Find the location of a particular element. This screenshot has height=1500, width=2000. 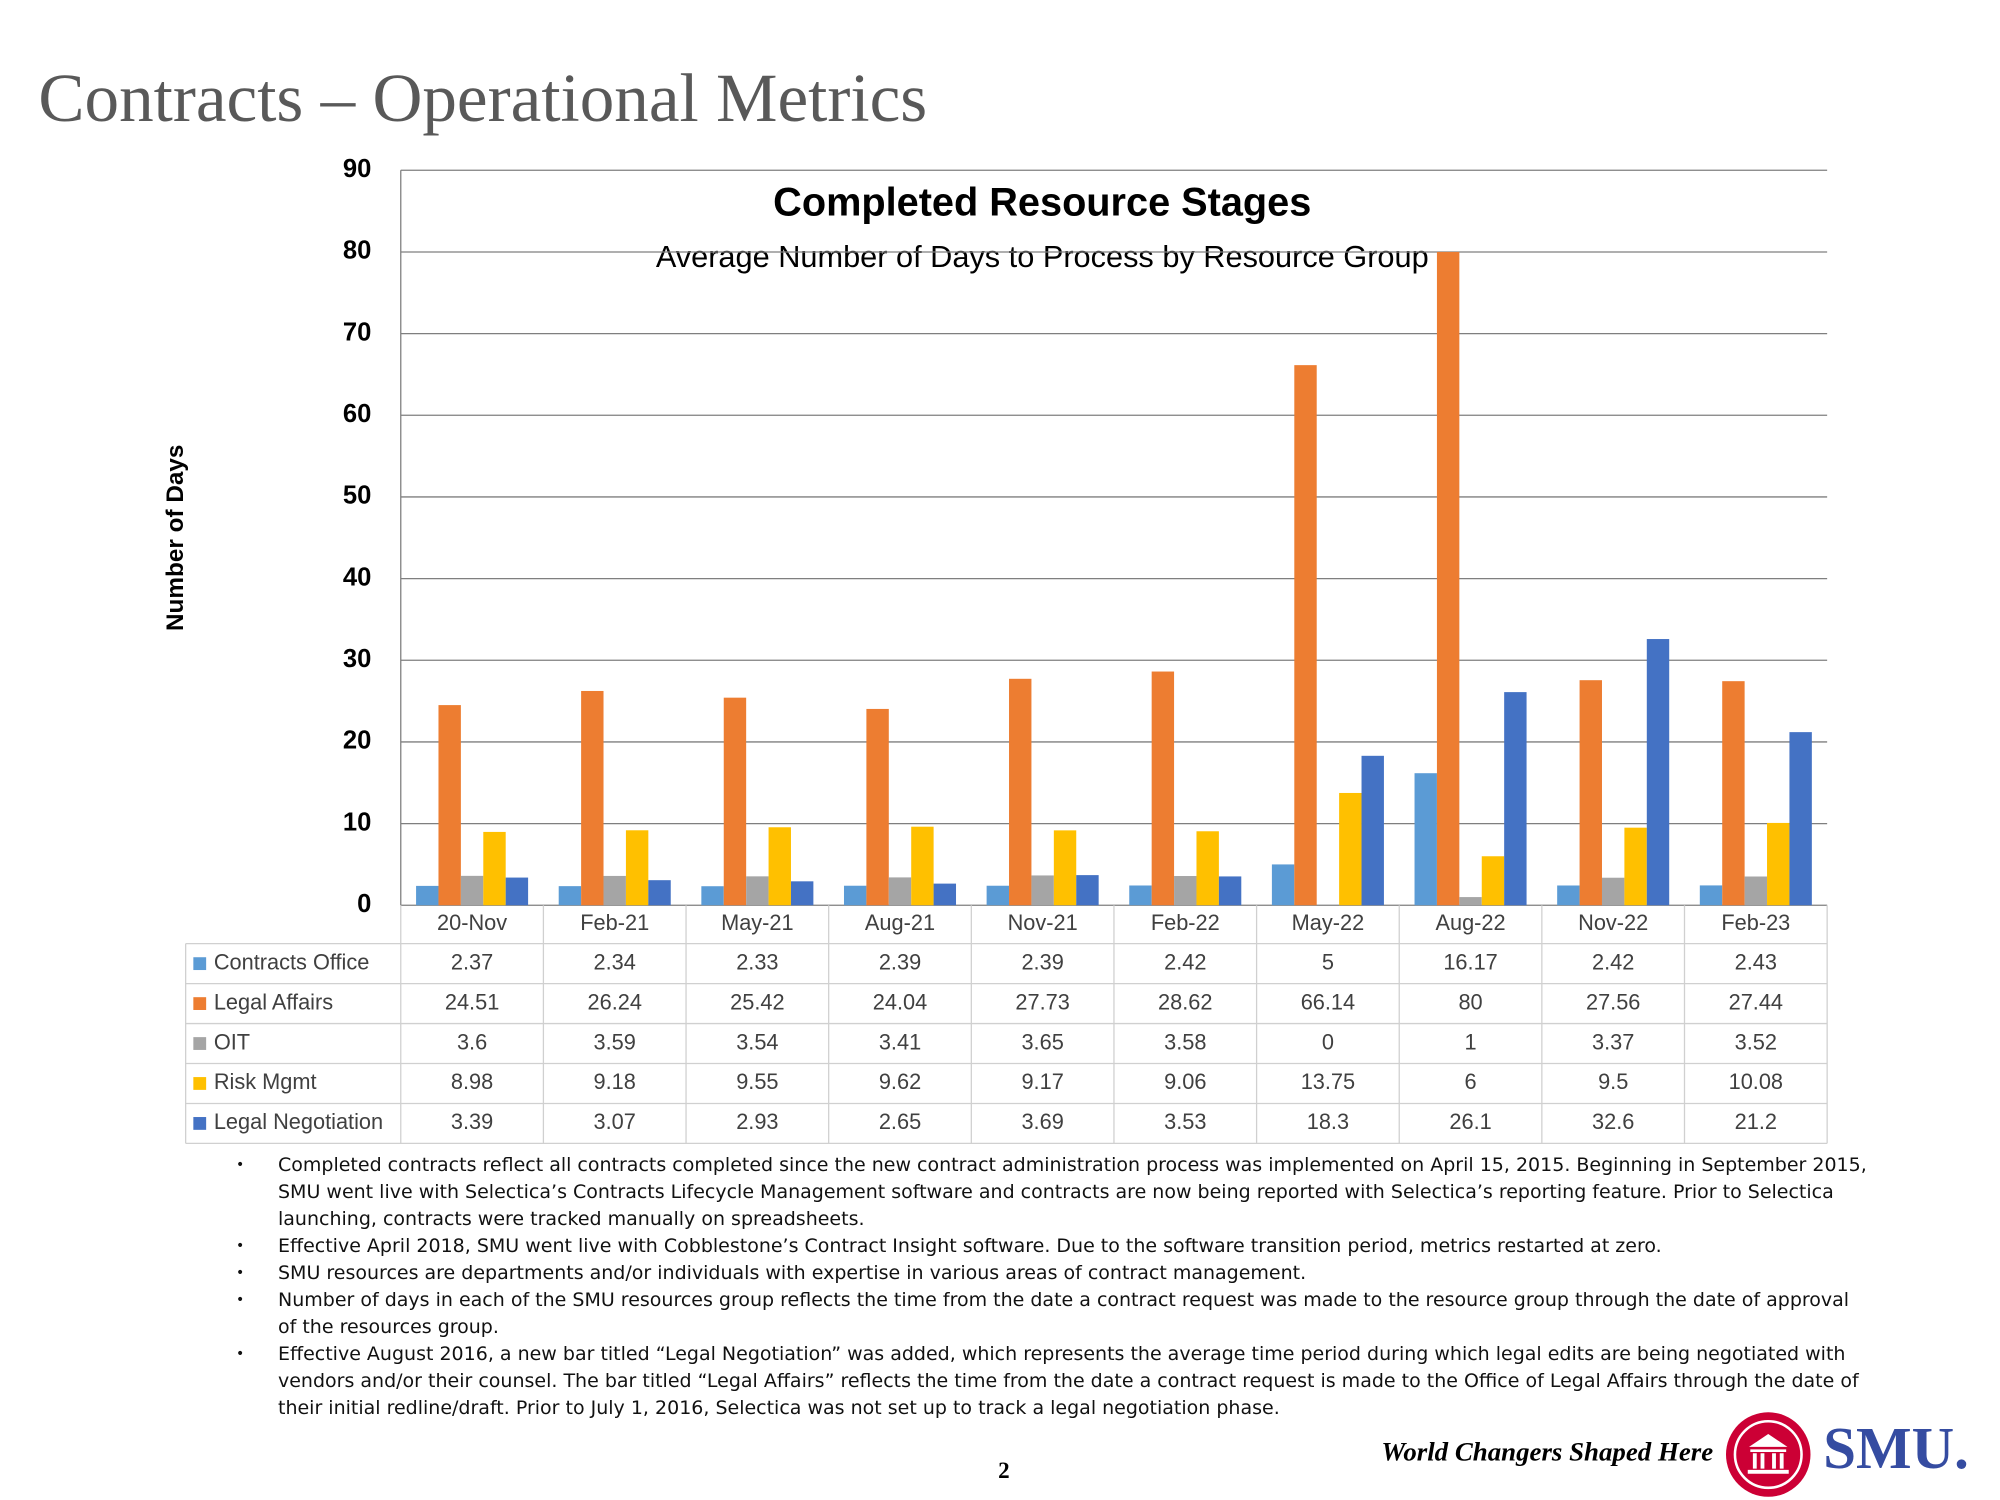

x-tick-label: May-21 is located at coordinates (757, 922).